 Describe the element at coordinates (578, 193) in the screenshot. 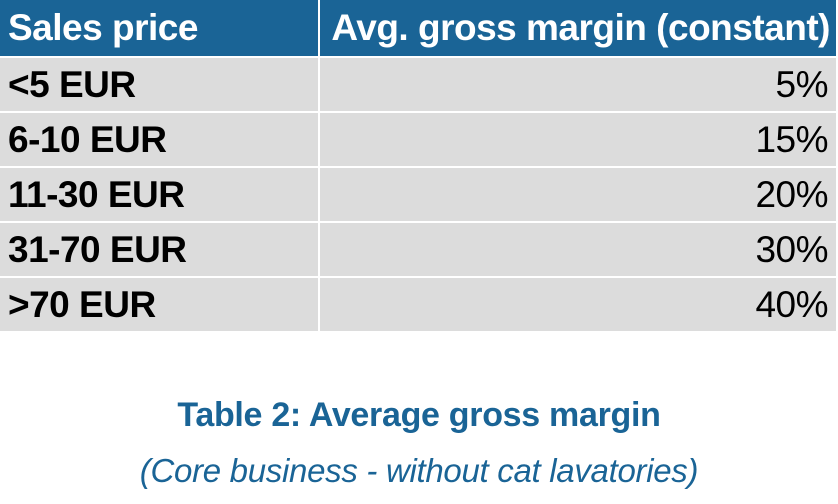

I see `gross-margin-cell: 20%` at that location.